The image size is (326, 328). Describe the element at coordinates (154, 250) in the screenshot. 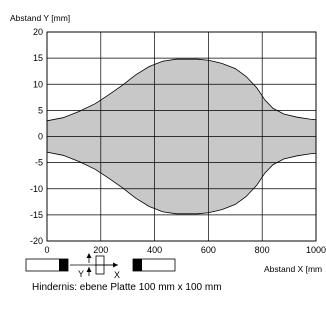

I see `x-tick-label: 400` at that location.